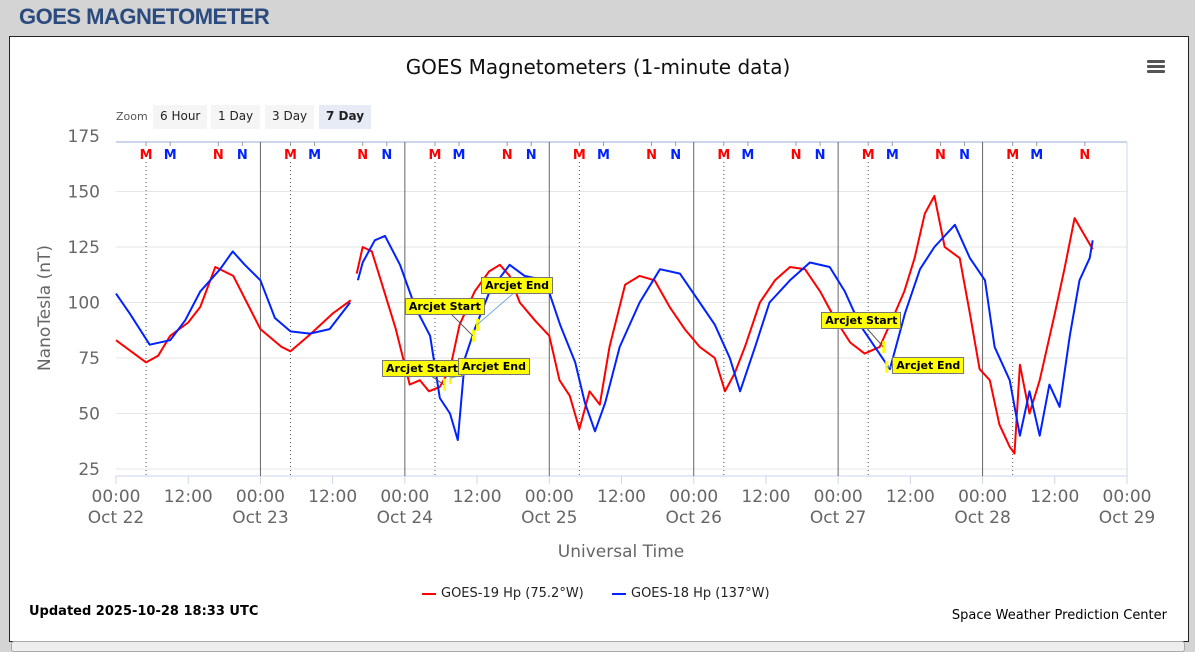 The width and height of the screenshot is (1195, 652). What do you see at coordinates (700, 593) in the screenshot?
I see `legend-label: GOES-18 Hp (137°W)` at bounding box center [700, 593].